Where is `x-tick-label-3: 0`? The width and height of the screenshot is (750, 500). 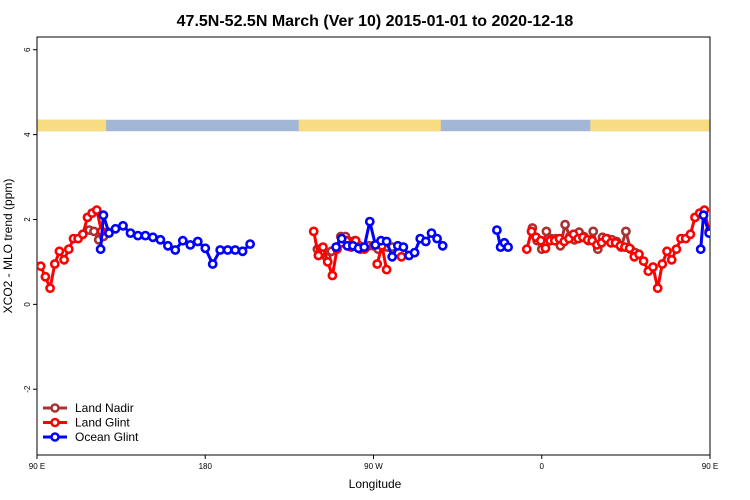
x-tick-label-3: 0 is located at coordinates (542, 466).